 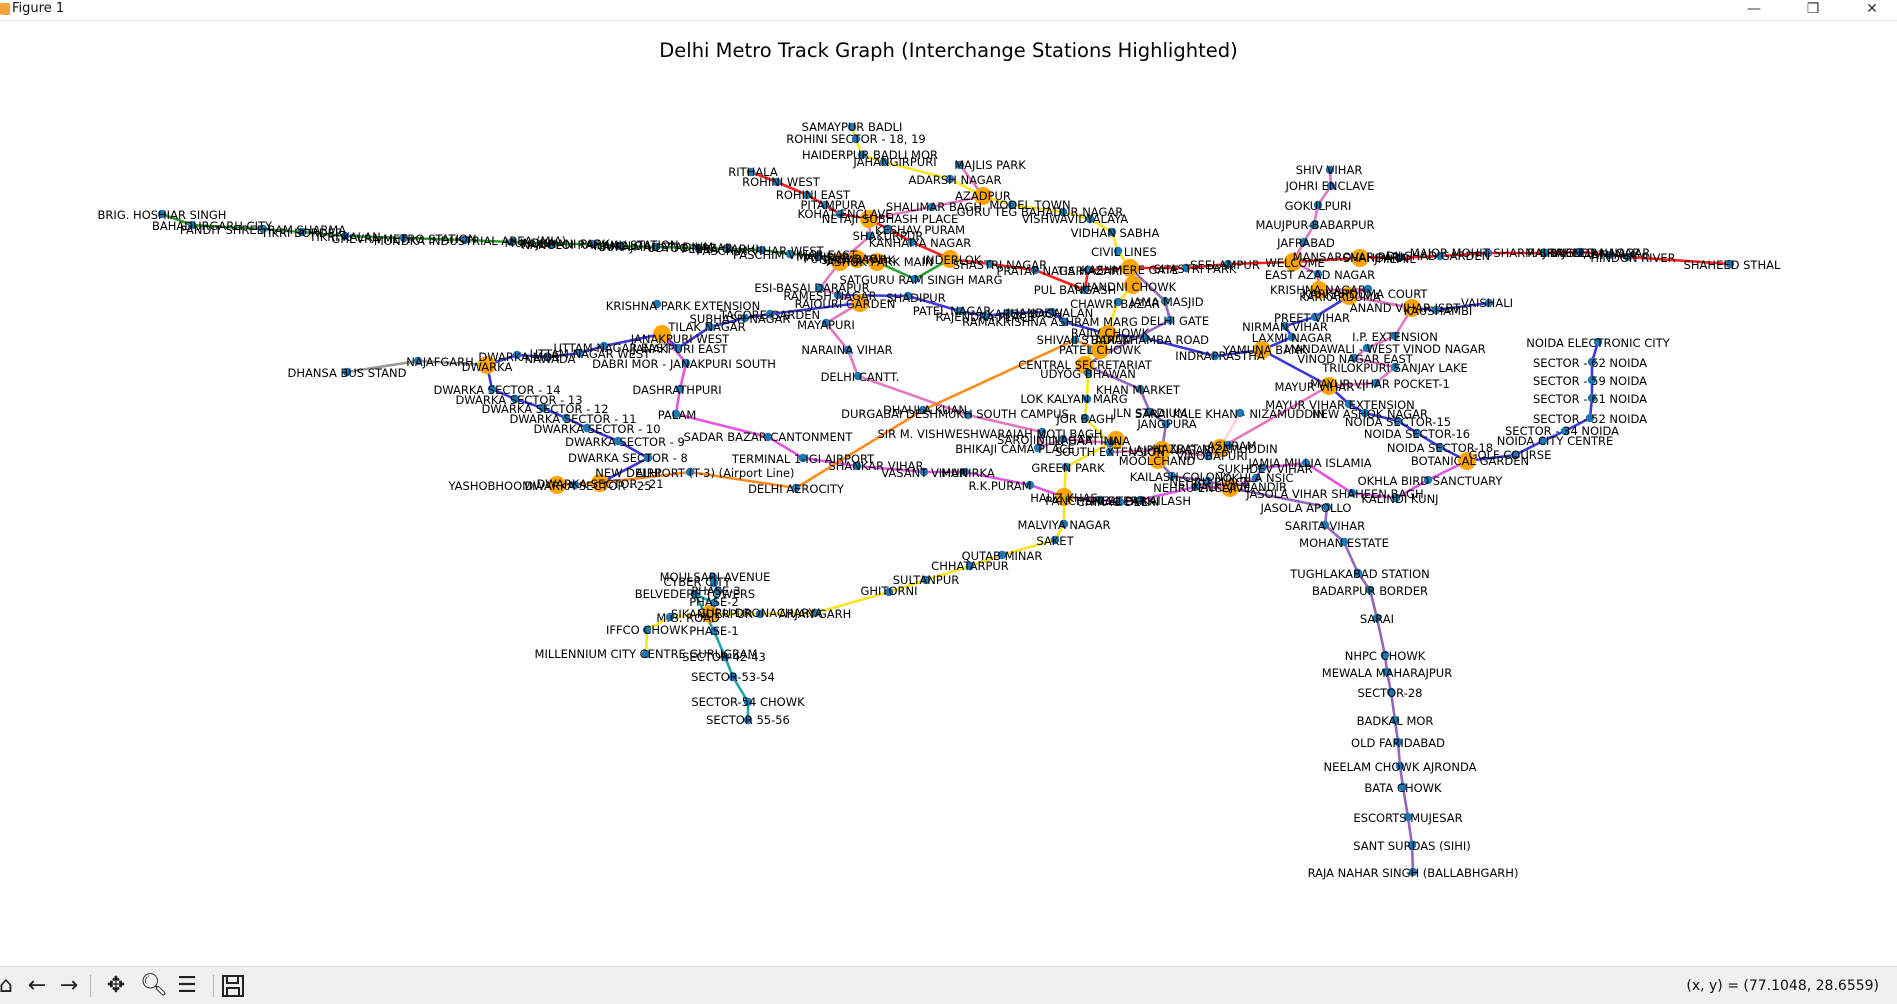 I want to click on station-label: MAYAPURI, so click(x=826, y=325).